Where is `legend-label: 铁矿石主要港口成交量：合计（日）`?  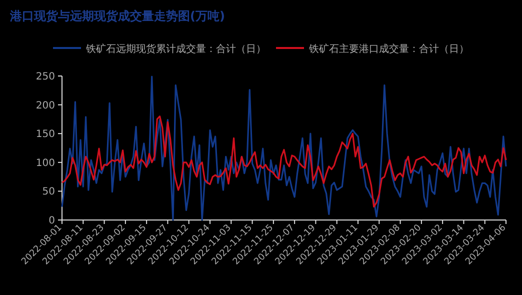
legend-label: 铁矿石主要港口成交量：合计（日） is located at coordinates (388, 49).